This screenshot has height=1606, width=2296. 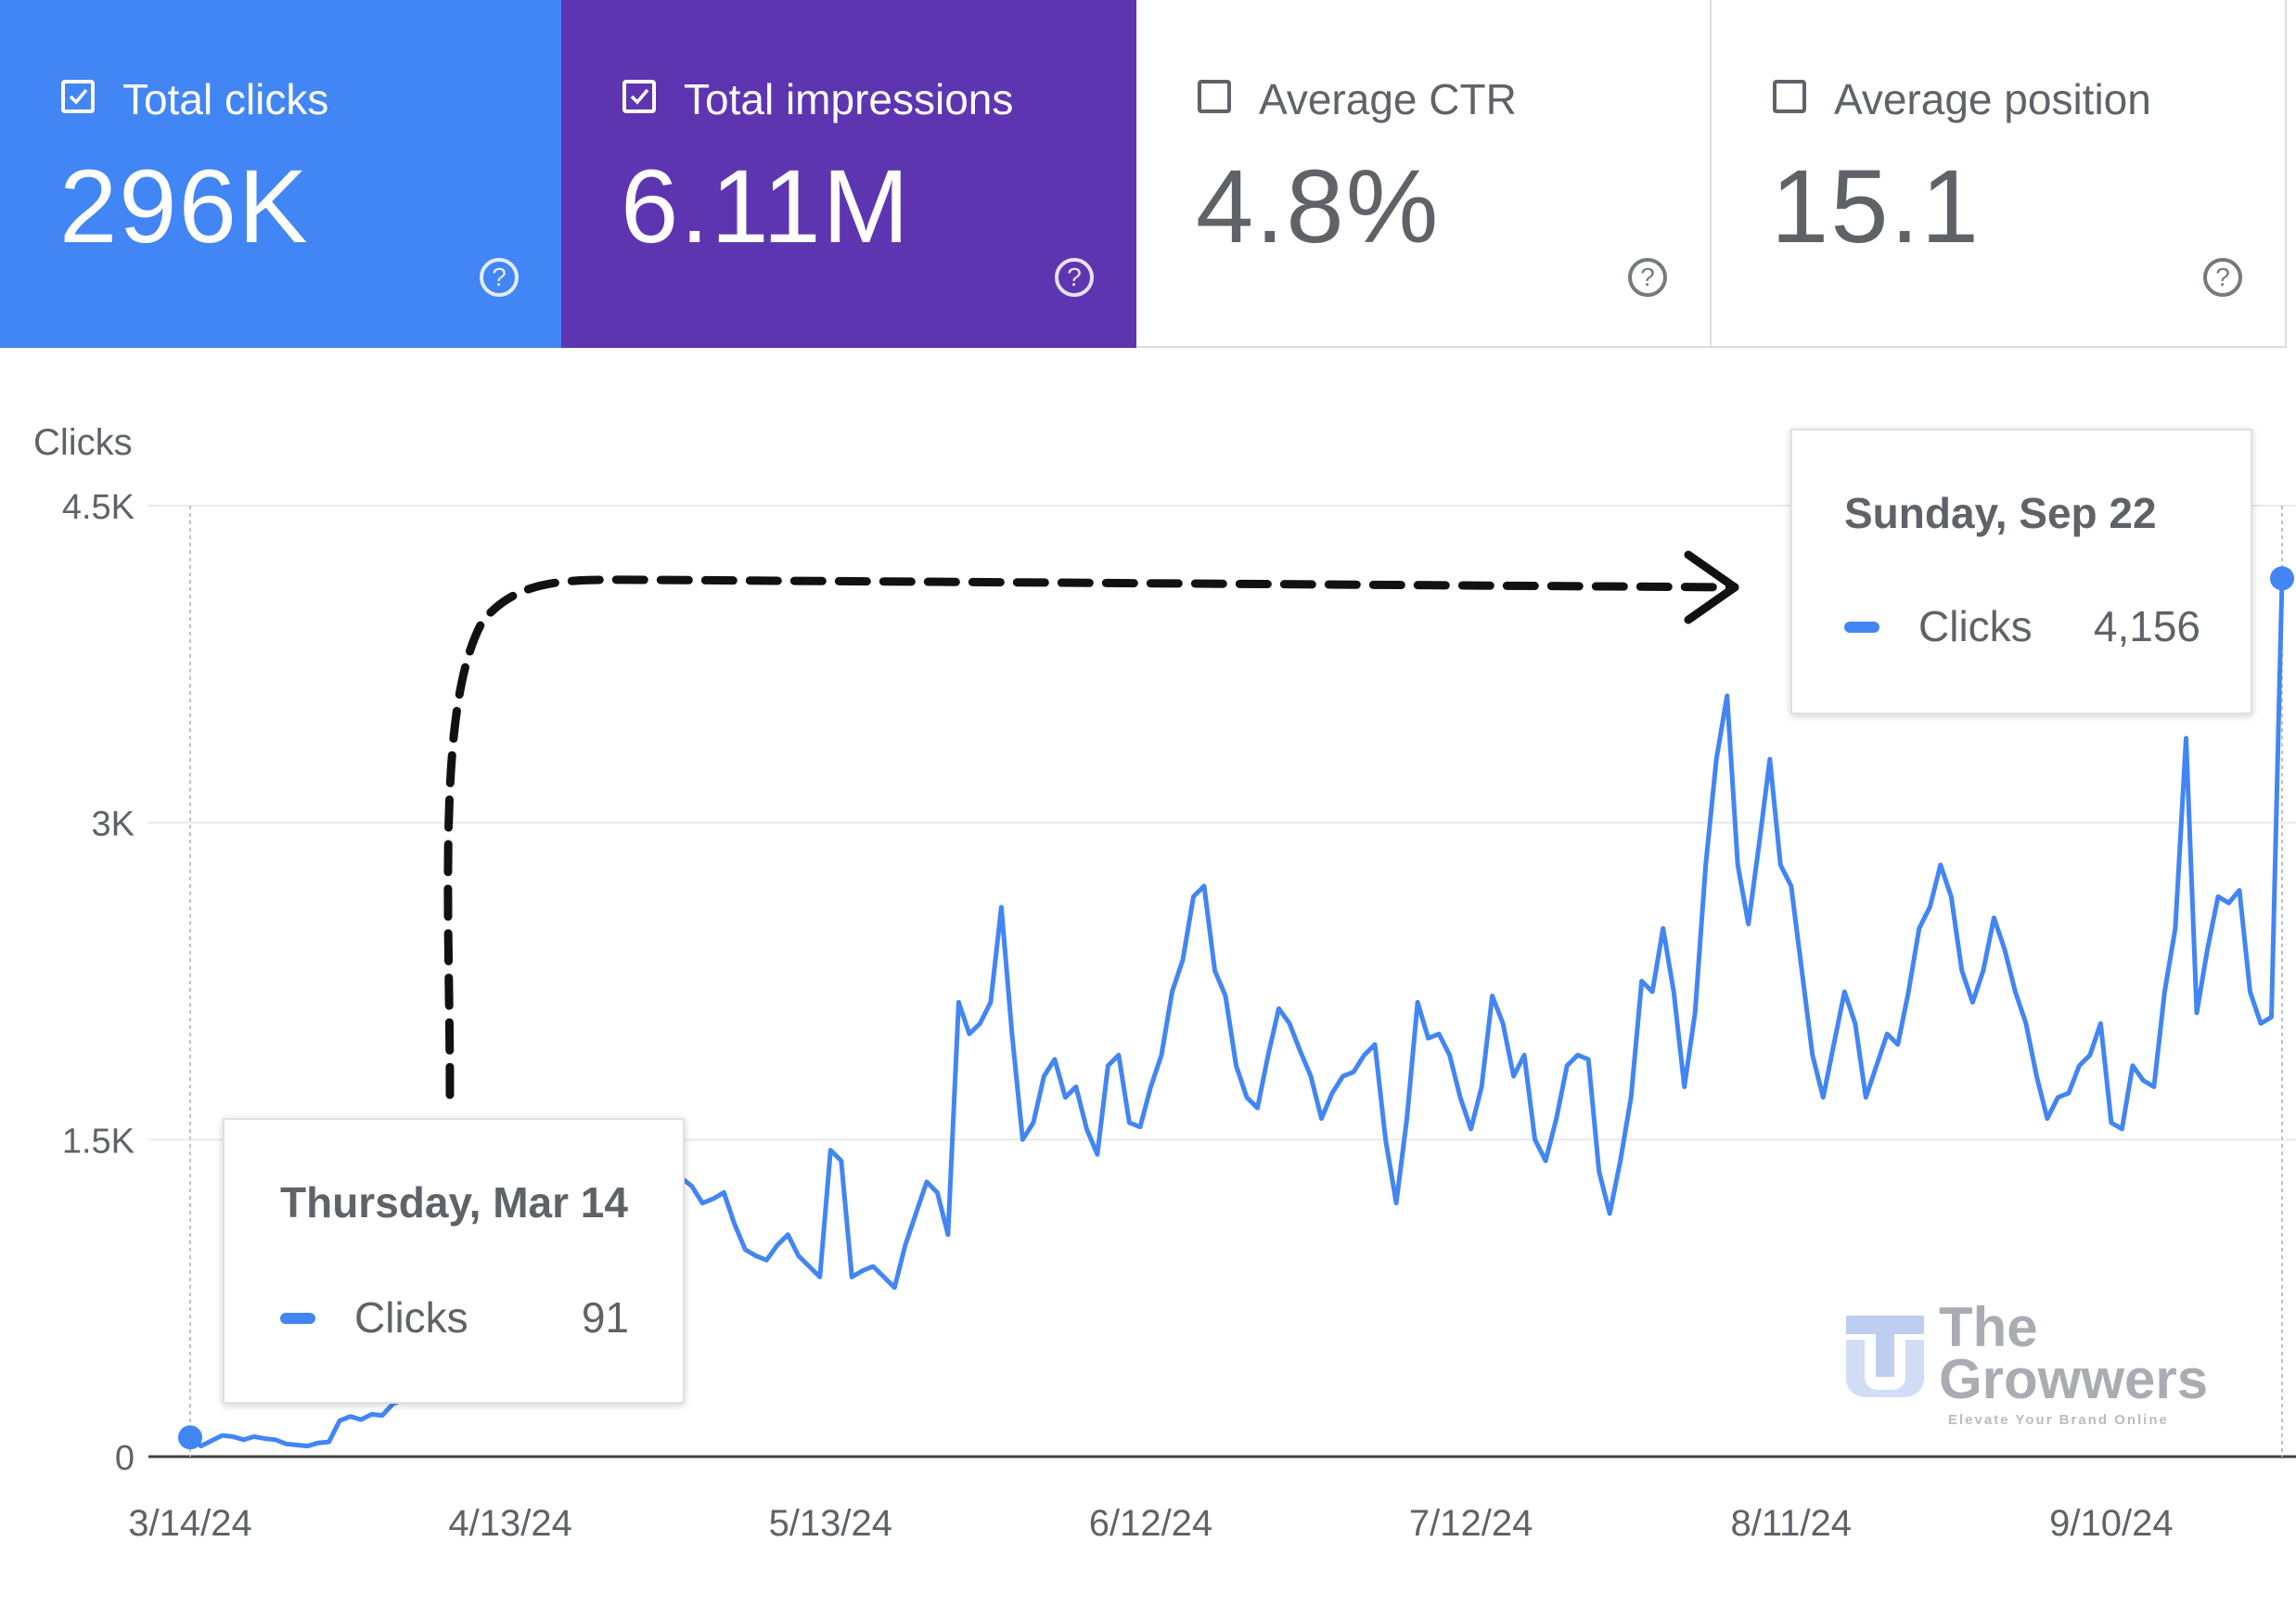 What do you see at coordinates (2146, 626) in the screenshot?
I see `tooltip-value: 4,156` at bounding box center [2146, 626].